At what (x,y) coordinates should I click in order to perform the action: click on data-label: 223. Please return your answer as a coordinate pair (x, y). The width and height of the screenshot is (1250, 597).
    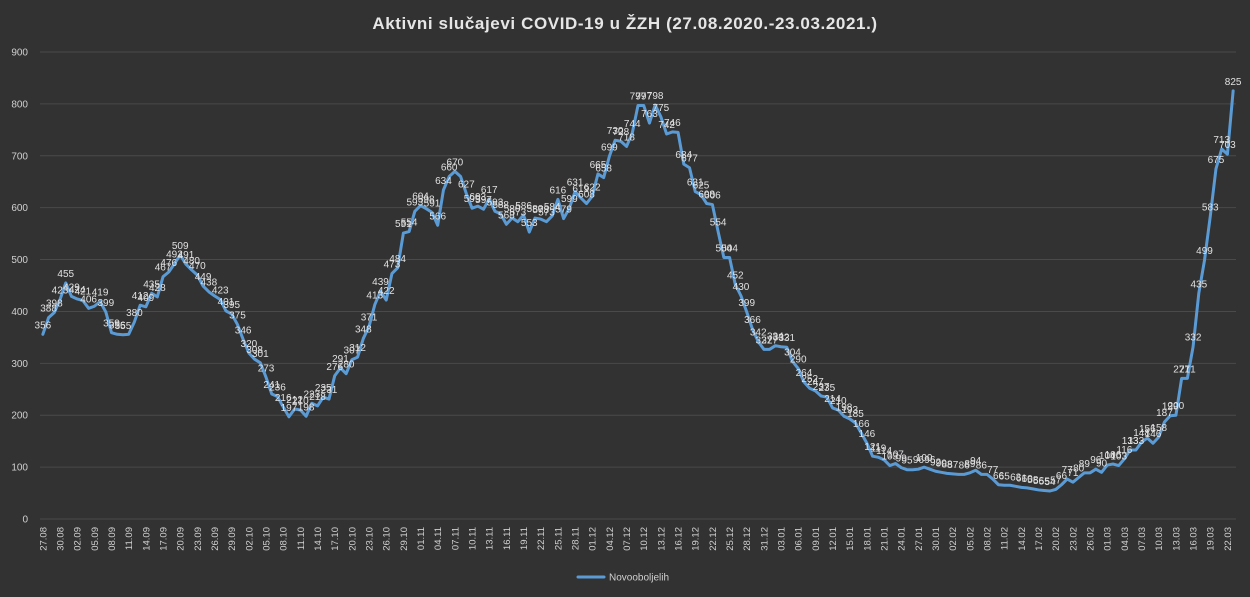
    Looking at the image, I should click on (311, 394).